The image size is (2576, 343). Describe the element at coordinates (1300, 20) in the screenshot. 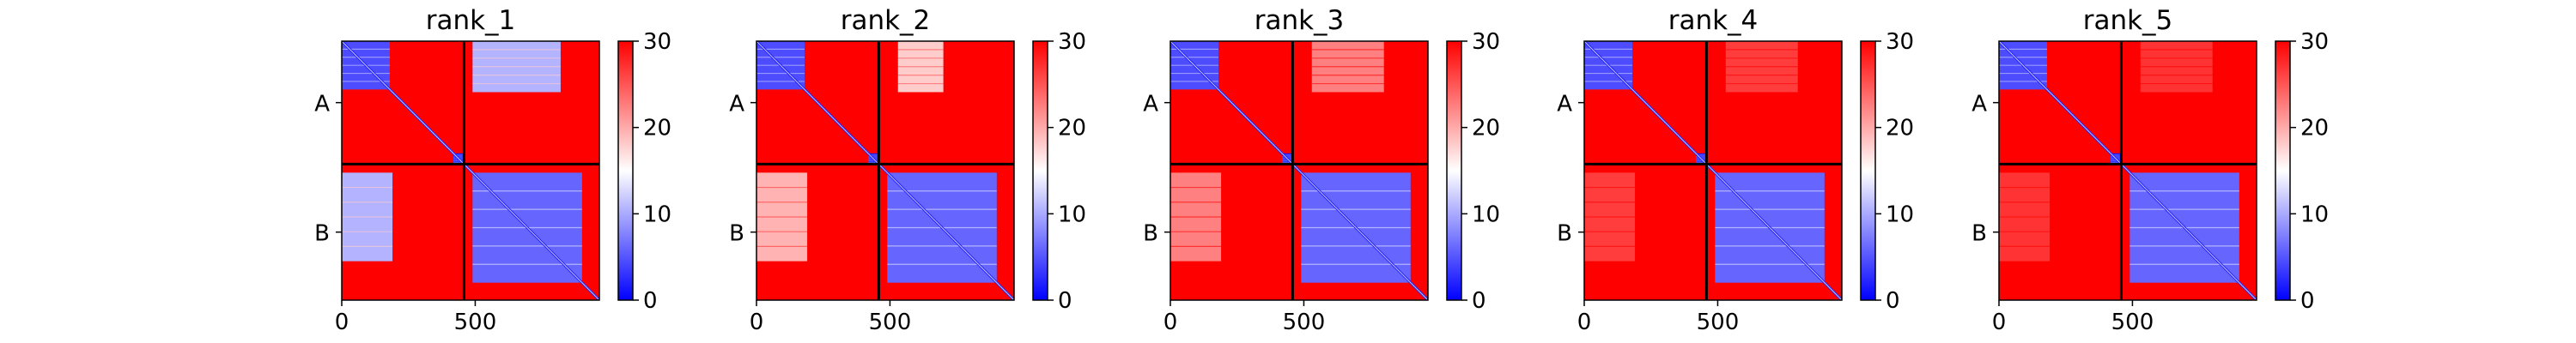

I see `panel-title: rank_3` at that location.